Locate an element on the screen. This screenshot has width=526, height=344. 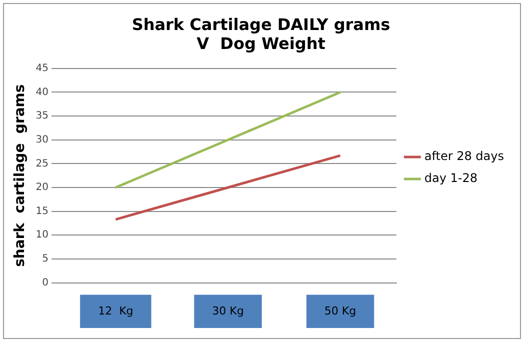
y-tick-label: 40 is located at coordinates (42, 92).